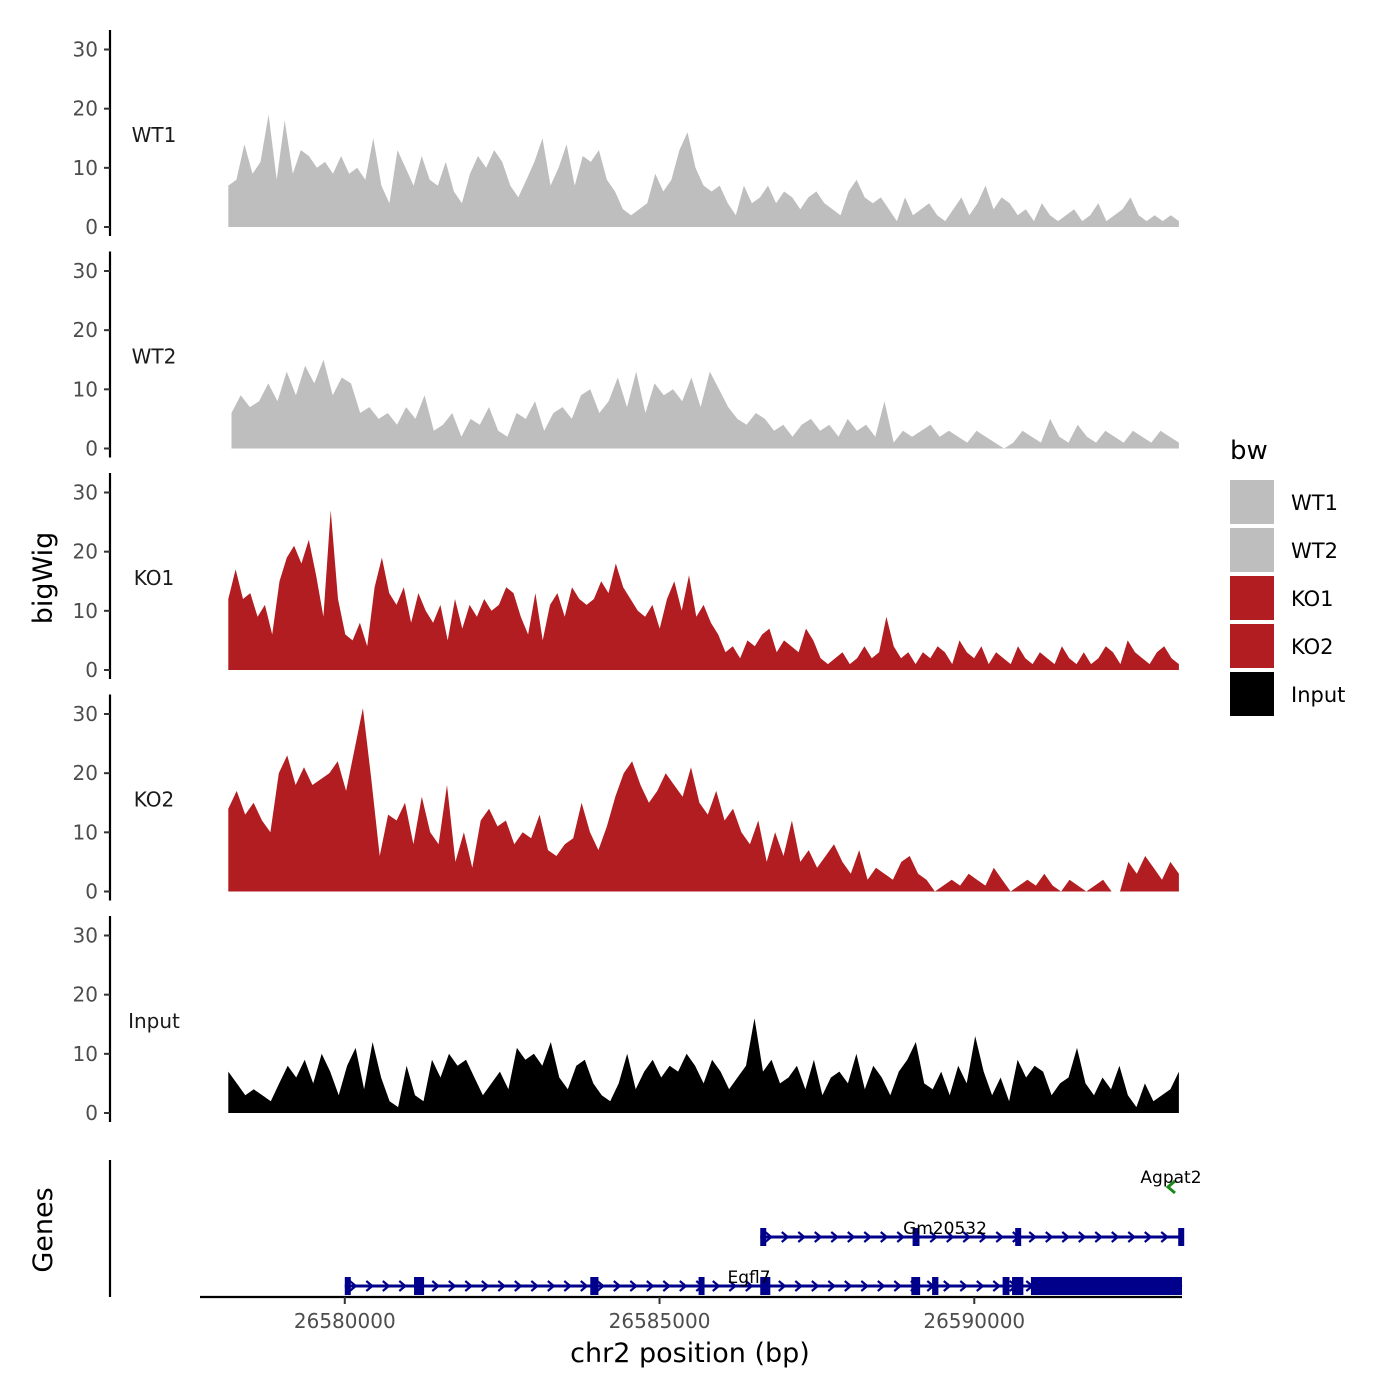 This screenshot has height=1400, width=1400. What do you see at coordinates (91, 227) in the screenshot?
I see `y-tick-label-wt1-0: 0` at bounding box center [91, 227].